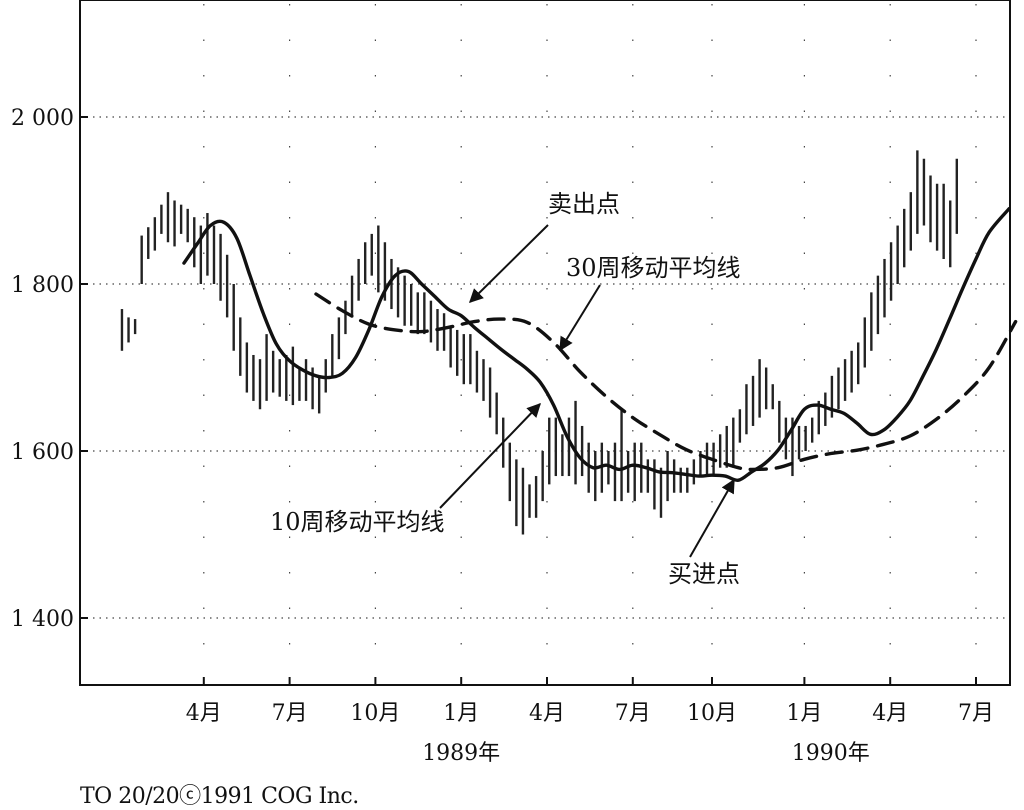 This screenshot has height=810, width=1024. I want to click on y-tick-label: 1 600, so click(42, 452).